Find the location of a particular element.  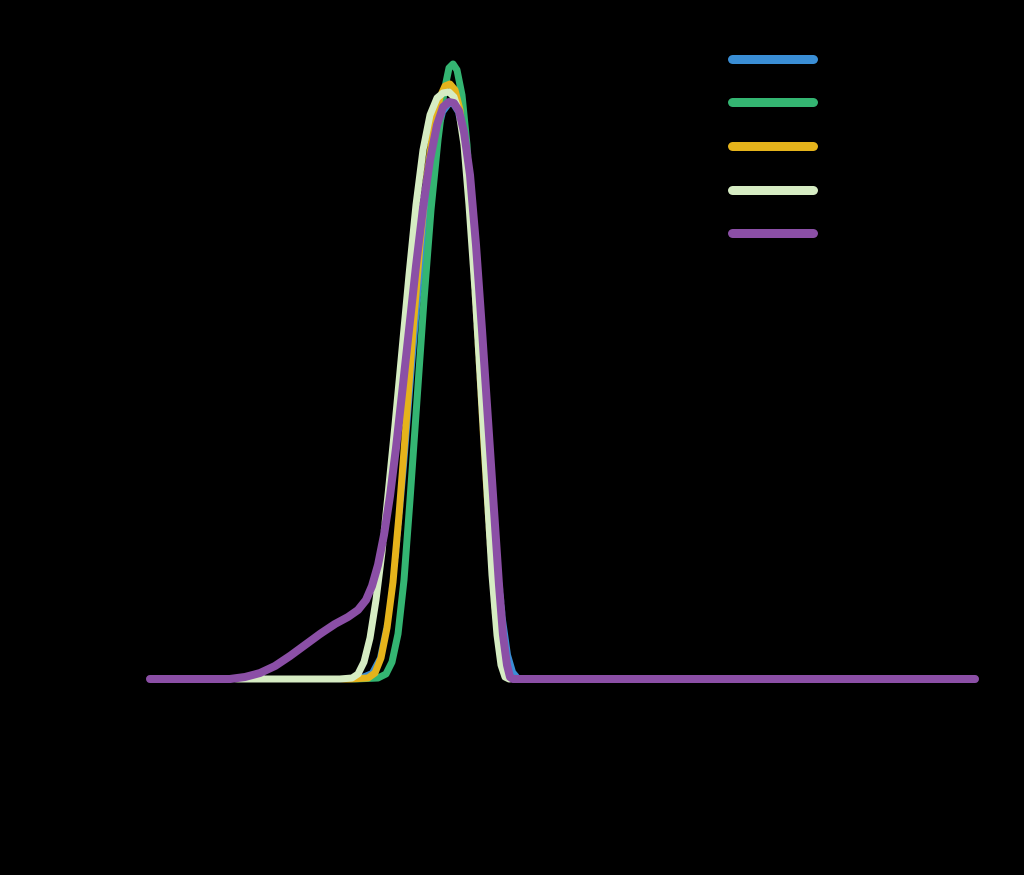

legend-item-yellow is located at coordinates (773, 146).